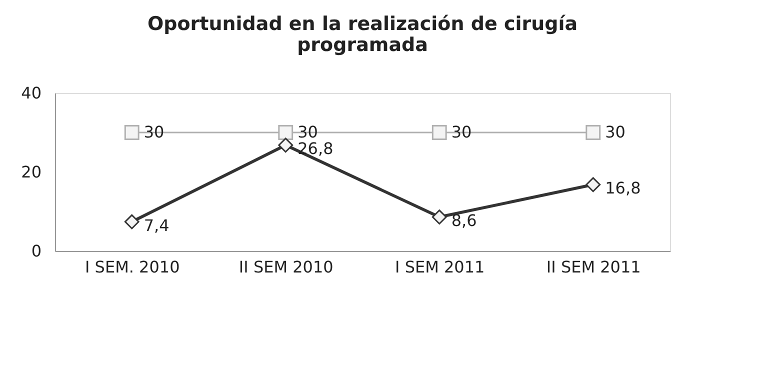  What do you see at coordinates (36, 251) in the screenshot?
I see `y-tick-label: 0` at bounding box center [36, 251].